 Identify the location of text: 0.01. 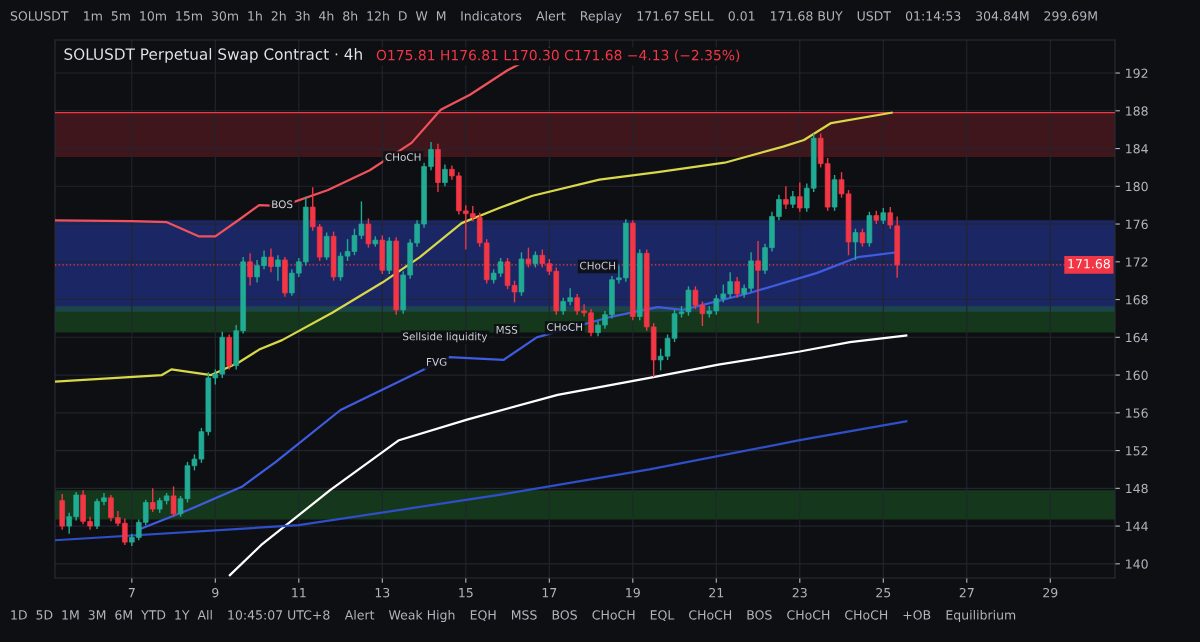
(741, 16).